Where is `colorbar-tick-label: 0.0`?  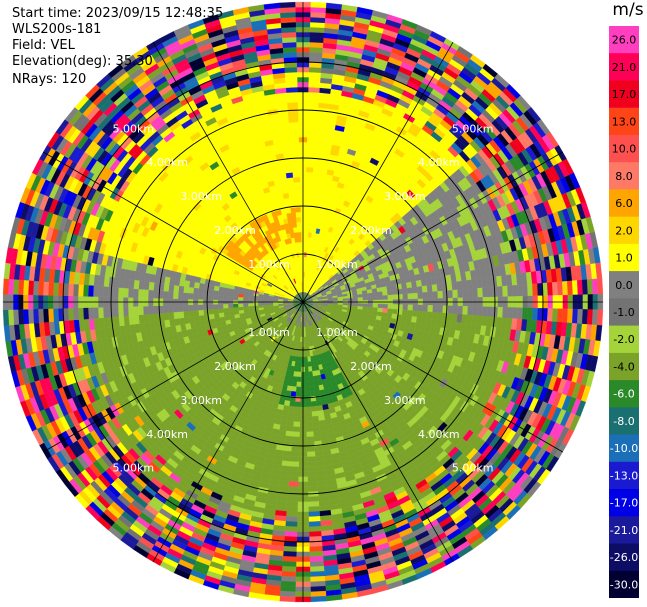
colorbar-tick-label: 0.0 is located at coordinates (624, 285).